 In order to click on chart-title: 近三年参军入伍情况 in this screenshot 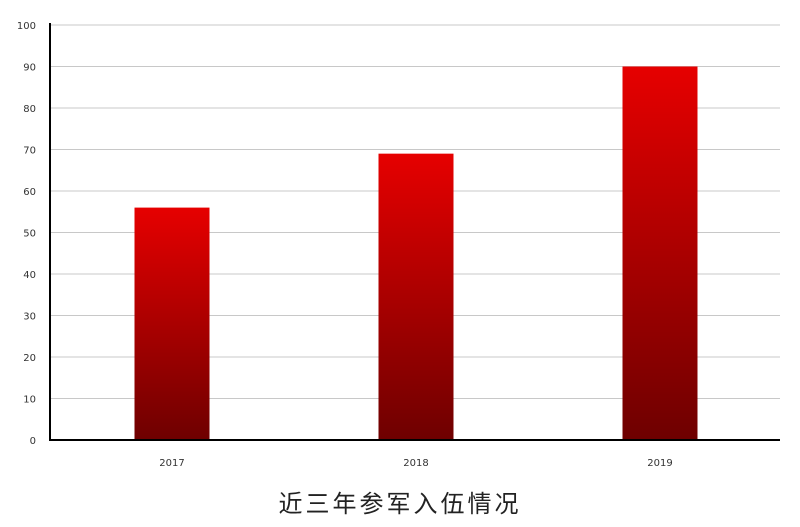, I will do `click(400, 504)`.